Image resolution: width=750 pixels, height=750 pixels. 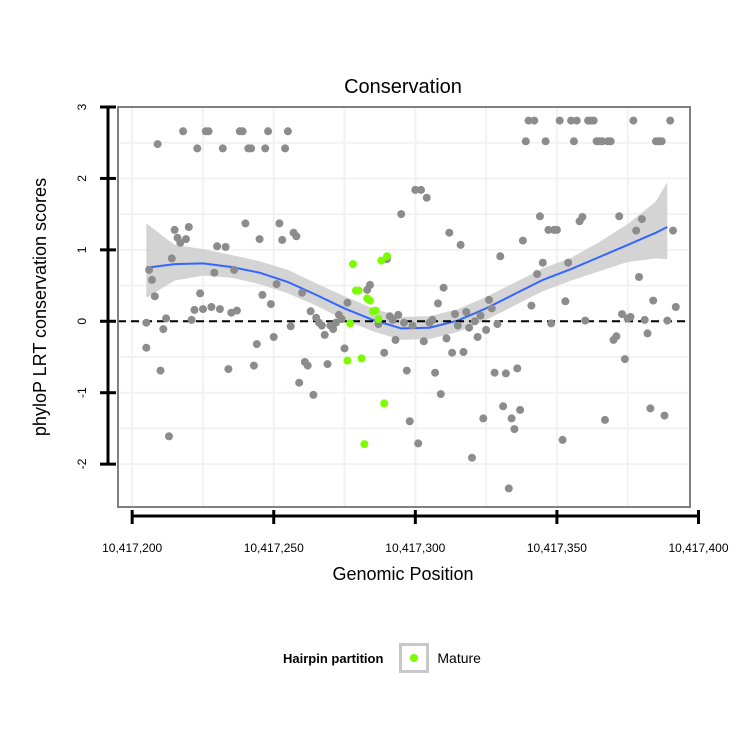 I want to click on y-axis: 3 2 1 0 -1 -2, so click(x=95, y=286).